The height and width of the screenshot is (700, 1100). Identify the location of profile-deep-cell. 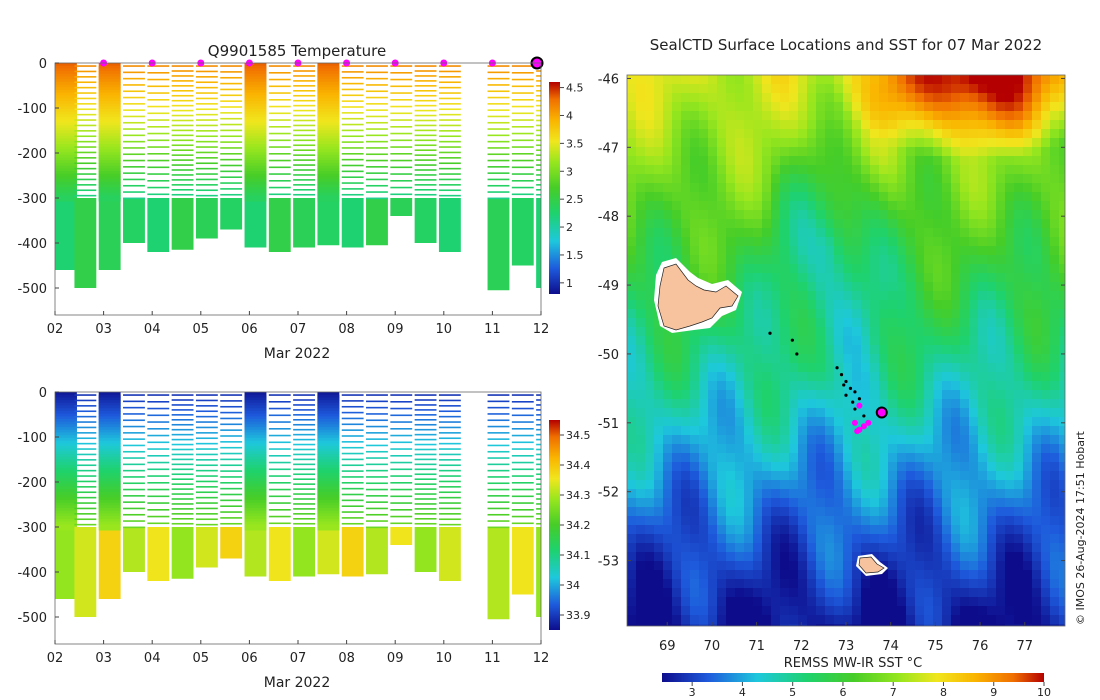
(66, 234).